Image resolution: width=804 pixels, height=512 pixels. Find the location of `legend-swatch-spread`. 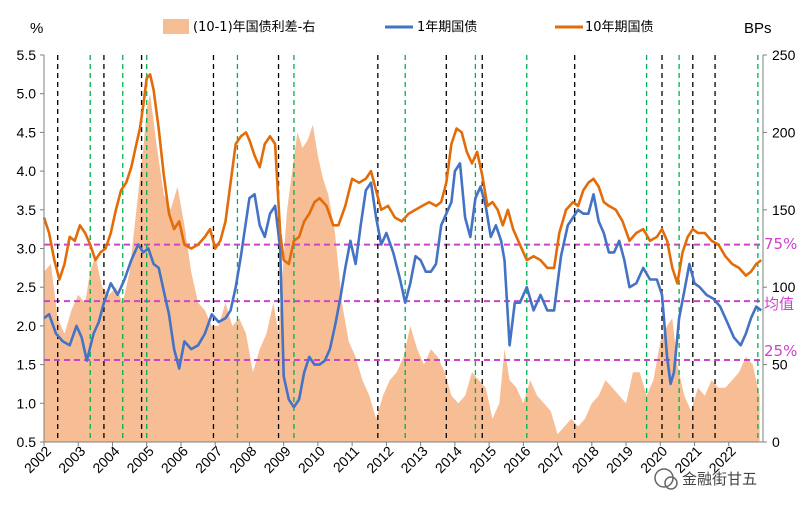

legend-swatch-spread is located at coordinates (176, 26).